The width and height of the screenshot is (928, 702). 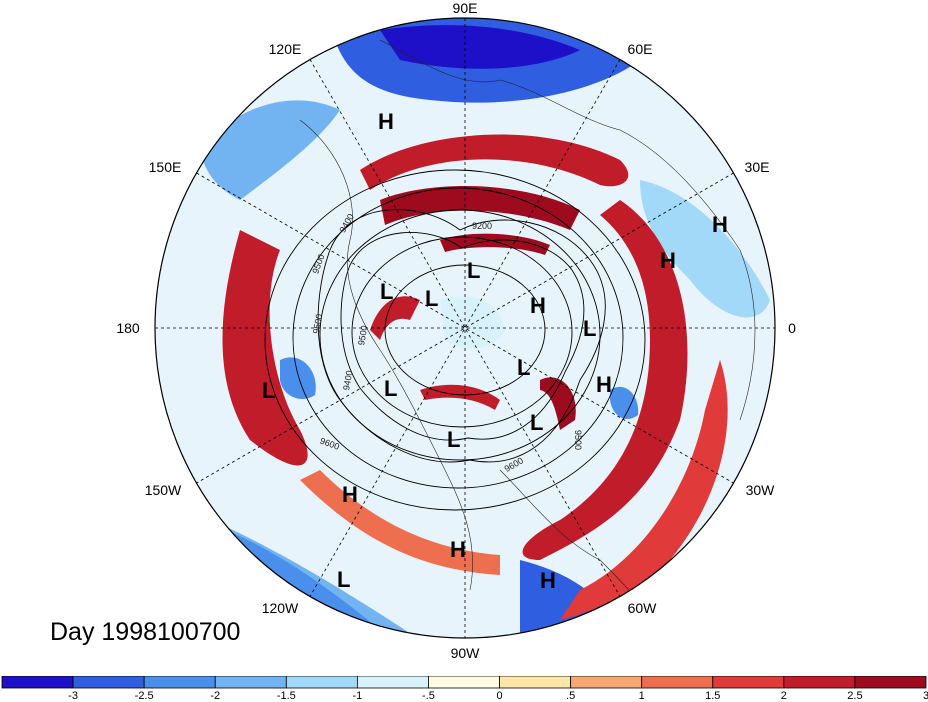 I want to click on contour-label: 9400, so click(x=347, y=380).